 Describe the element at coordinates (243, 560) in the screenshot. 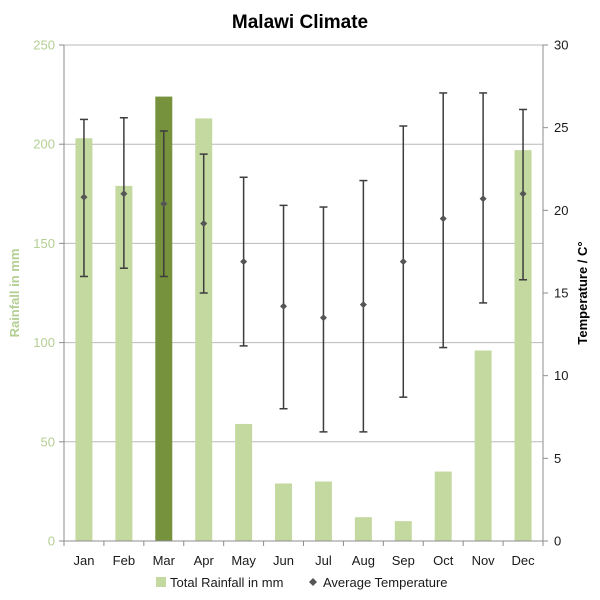

I see `x-tick-label: May` at that location.